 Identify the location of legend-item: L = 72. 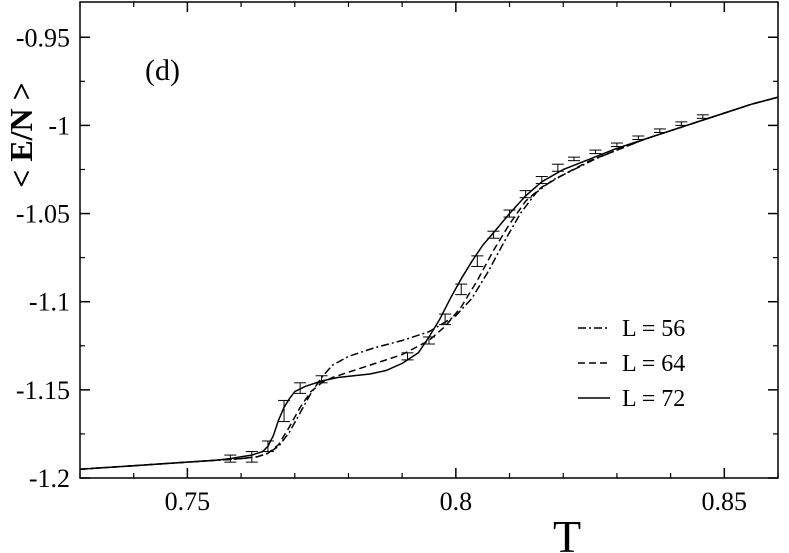
(631, 399).